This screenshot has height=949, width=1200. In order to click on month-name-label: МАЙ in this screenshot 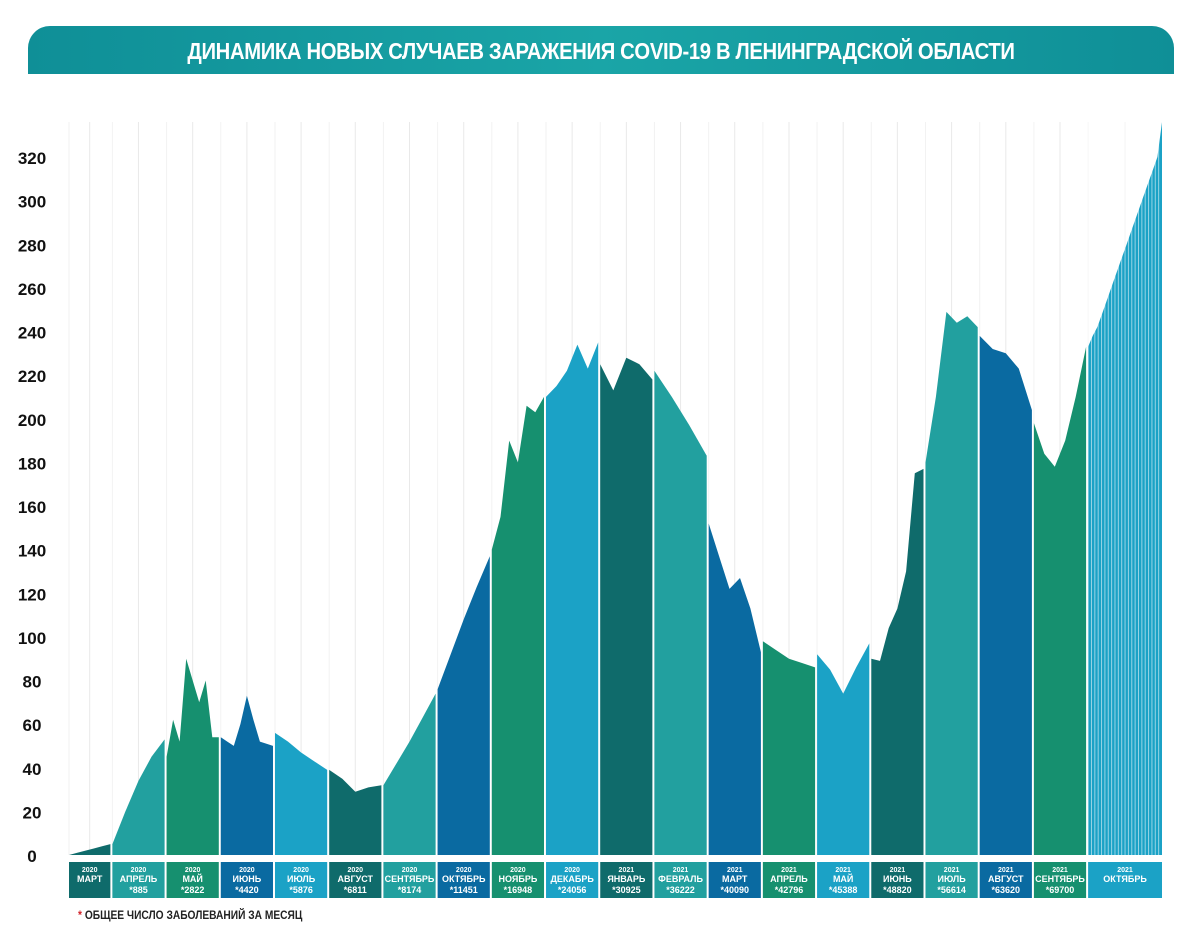, I will do `click(843, 878)`.